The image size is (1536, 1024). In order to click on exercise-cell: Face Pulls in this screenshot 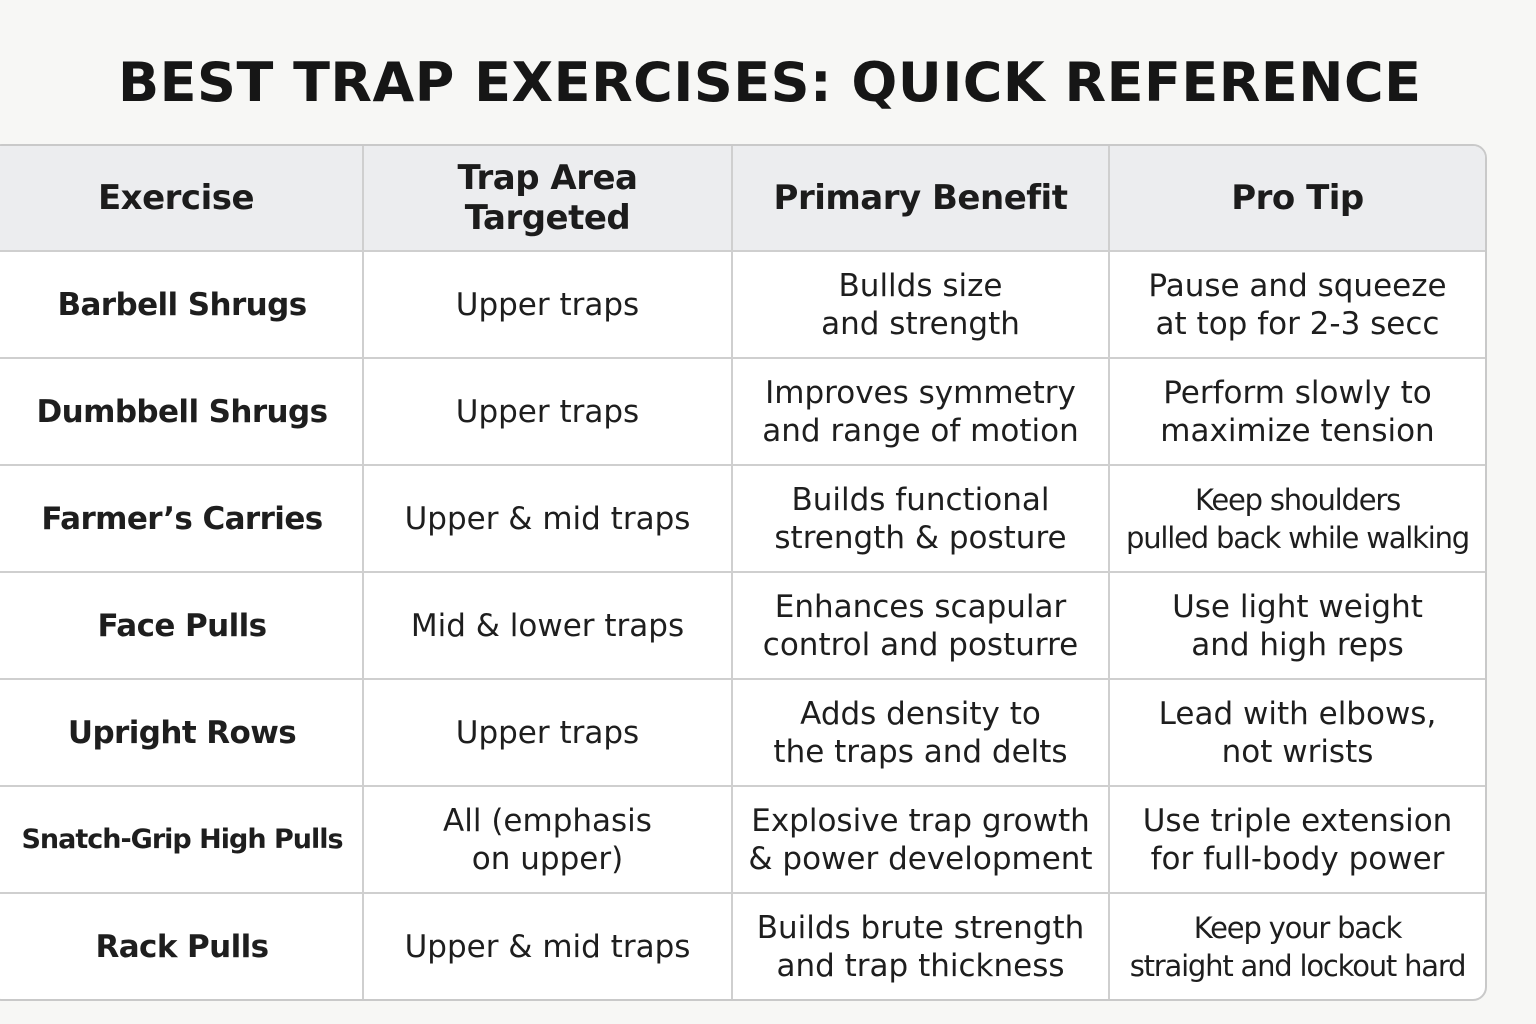, I will do `click(182, 626)`.